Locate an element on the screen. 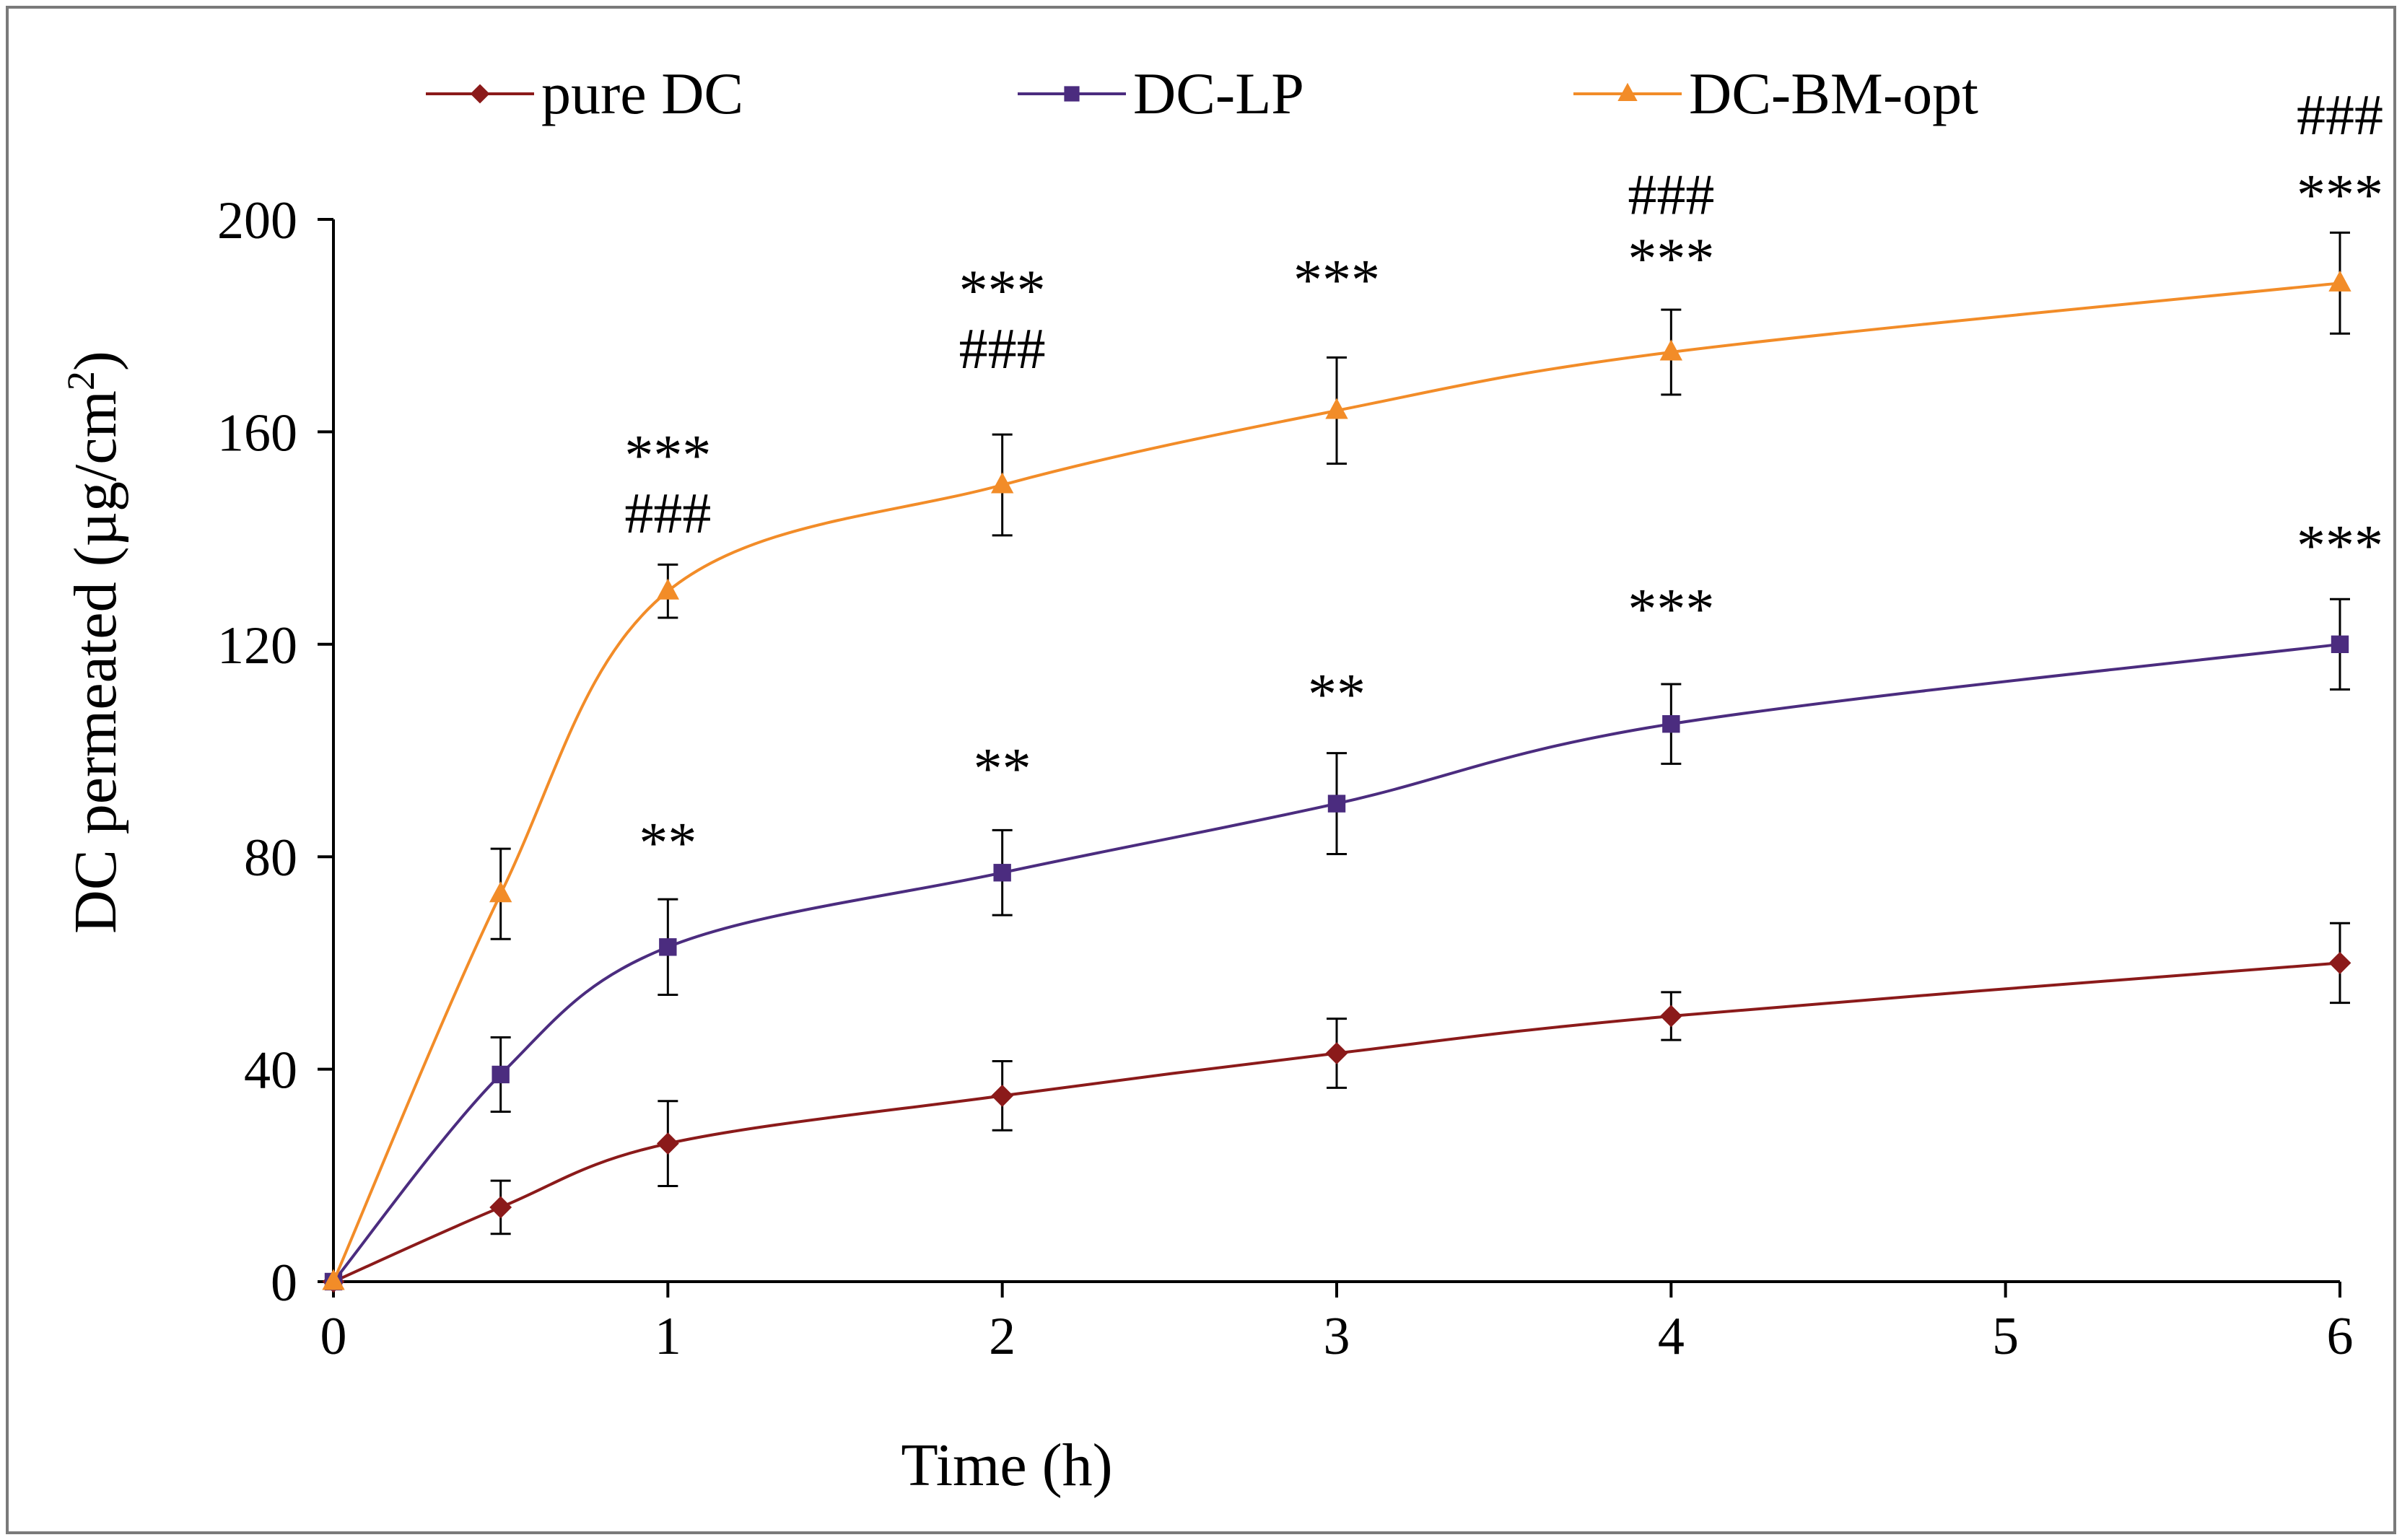 The height and width of the screenshot is (1540, 2402). y-axis-label-sup: 2 is located at coordinates (81, 380).